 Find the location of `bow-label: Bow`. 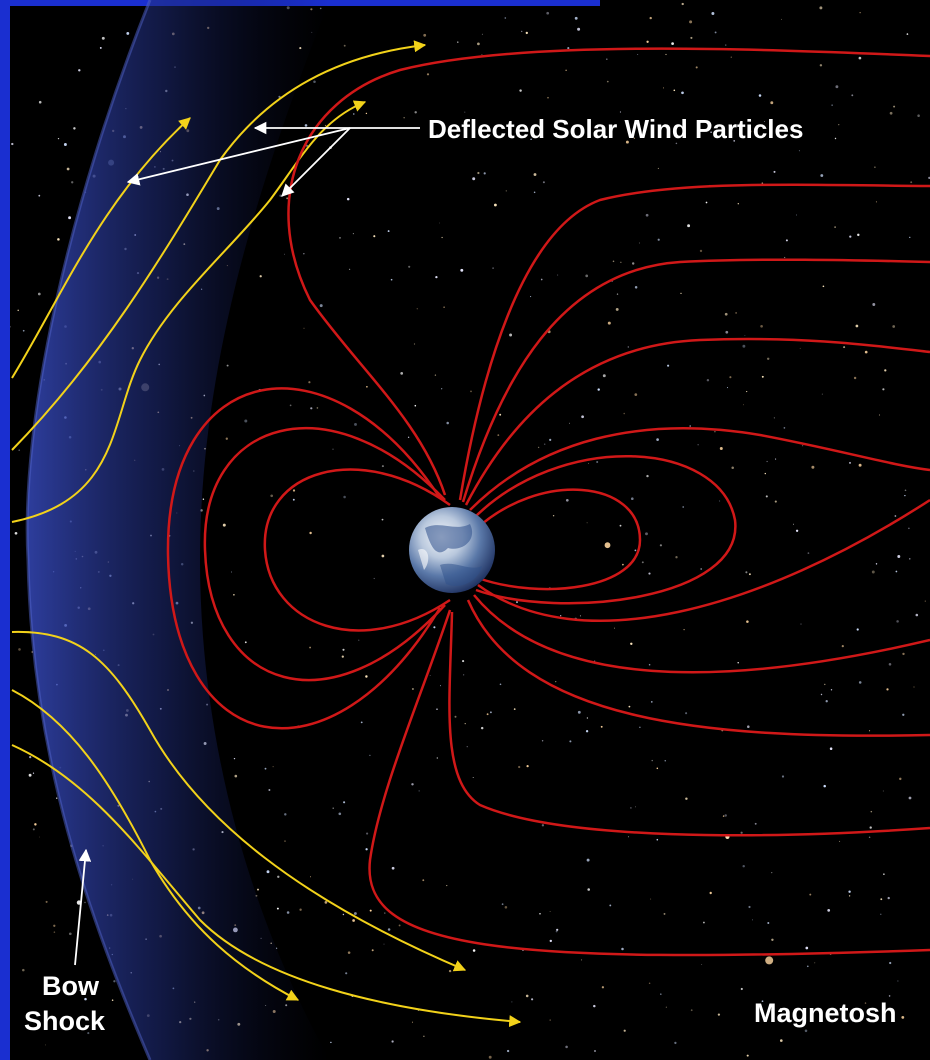

bow-label: Bow is located at coordinates (71, 986).